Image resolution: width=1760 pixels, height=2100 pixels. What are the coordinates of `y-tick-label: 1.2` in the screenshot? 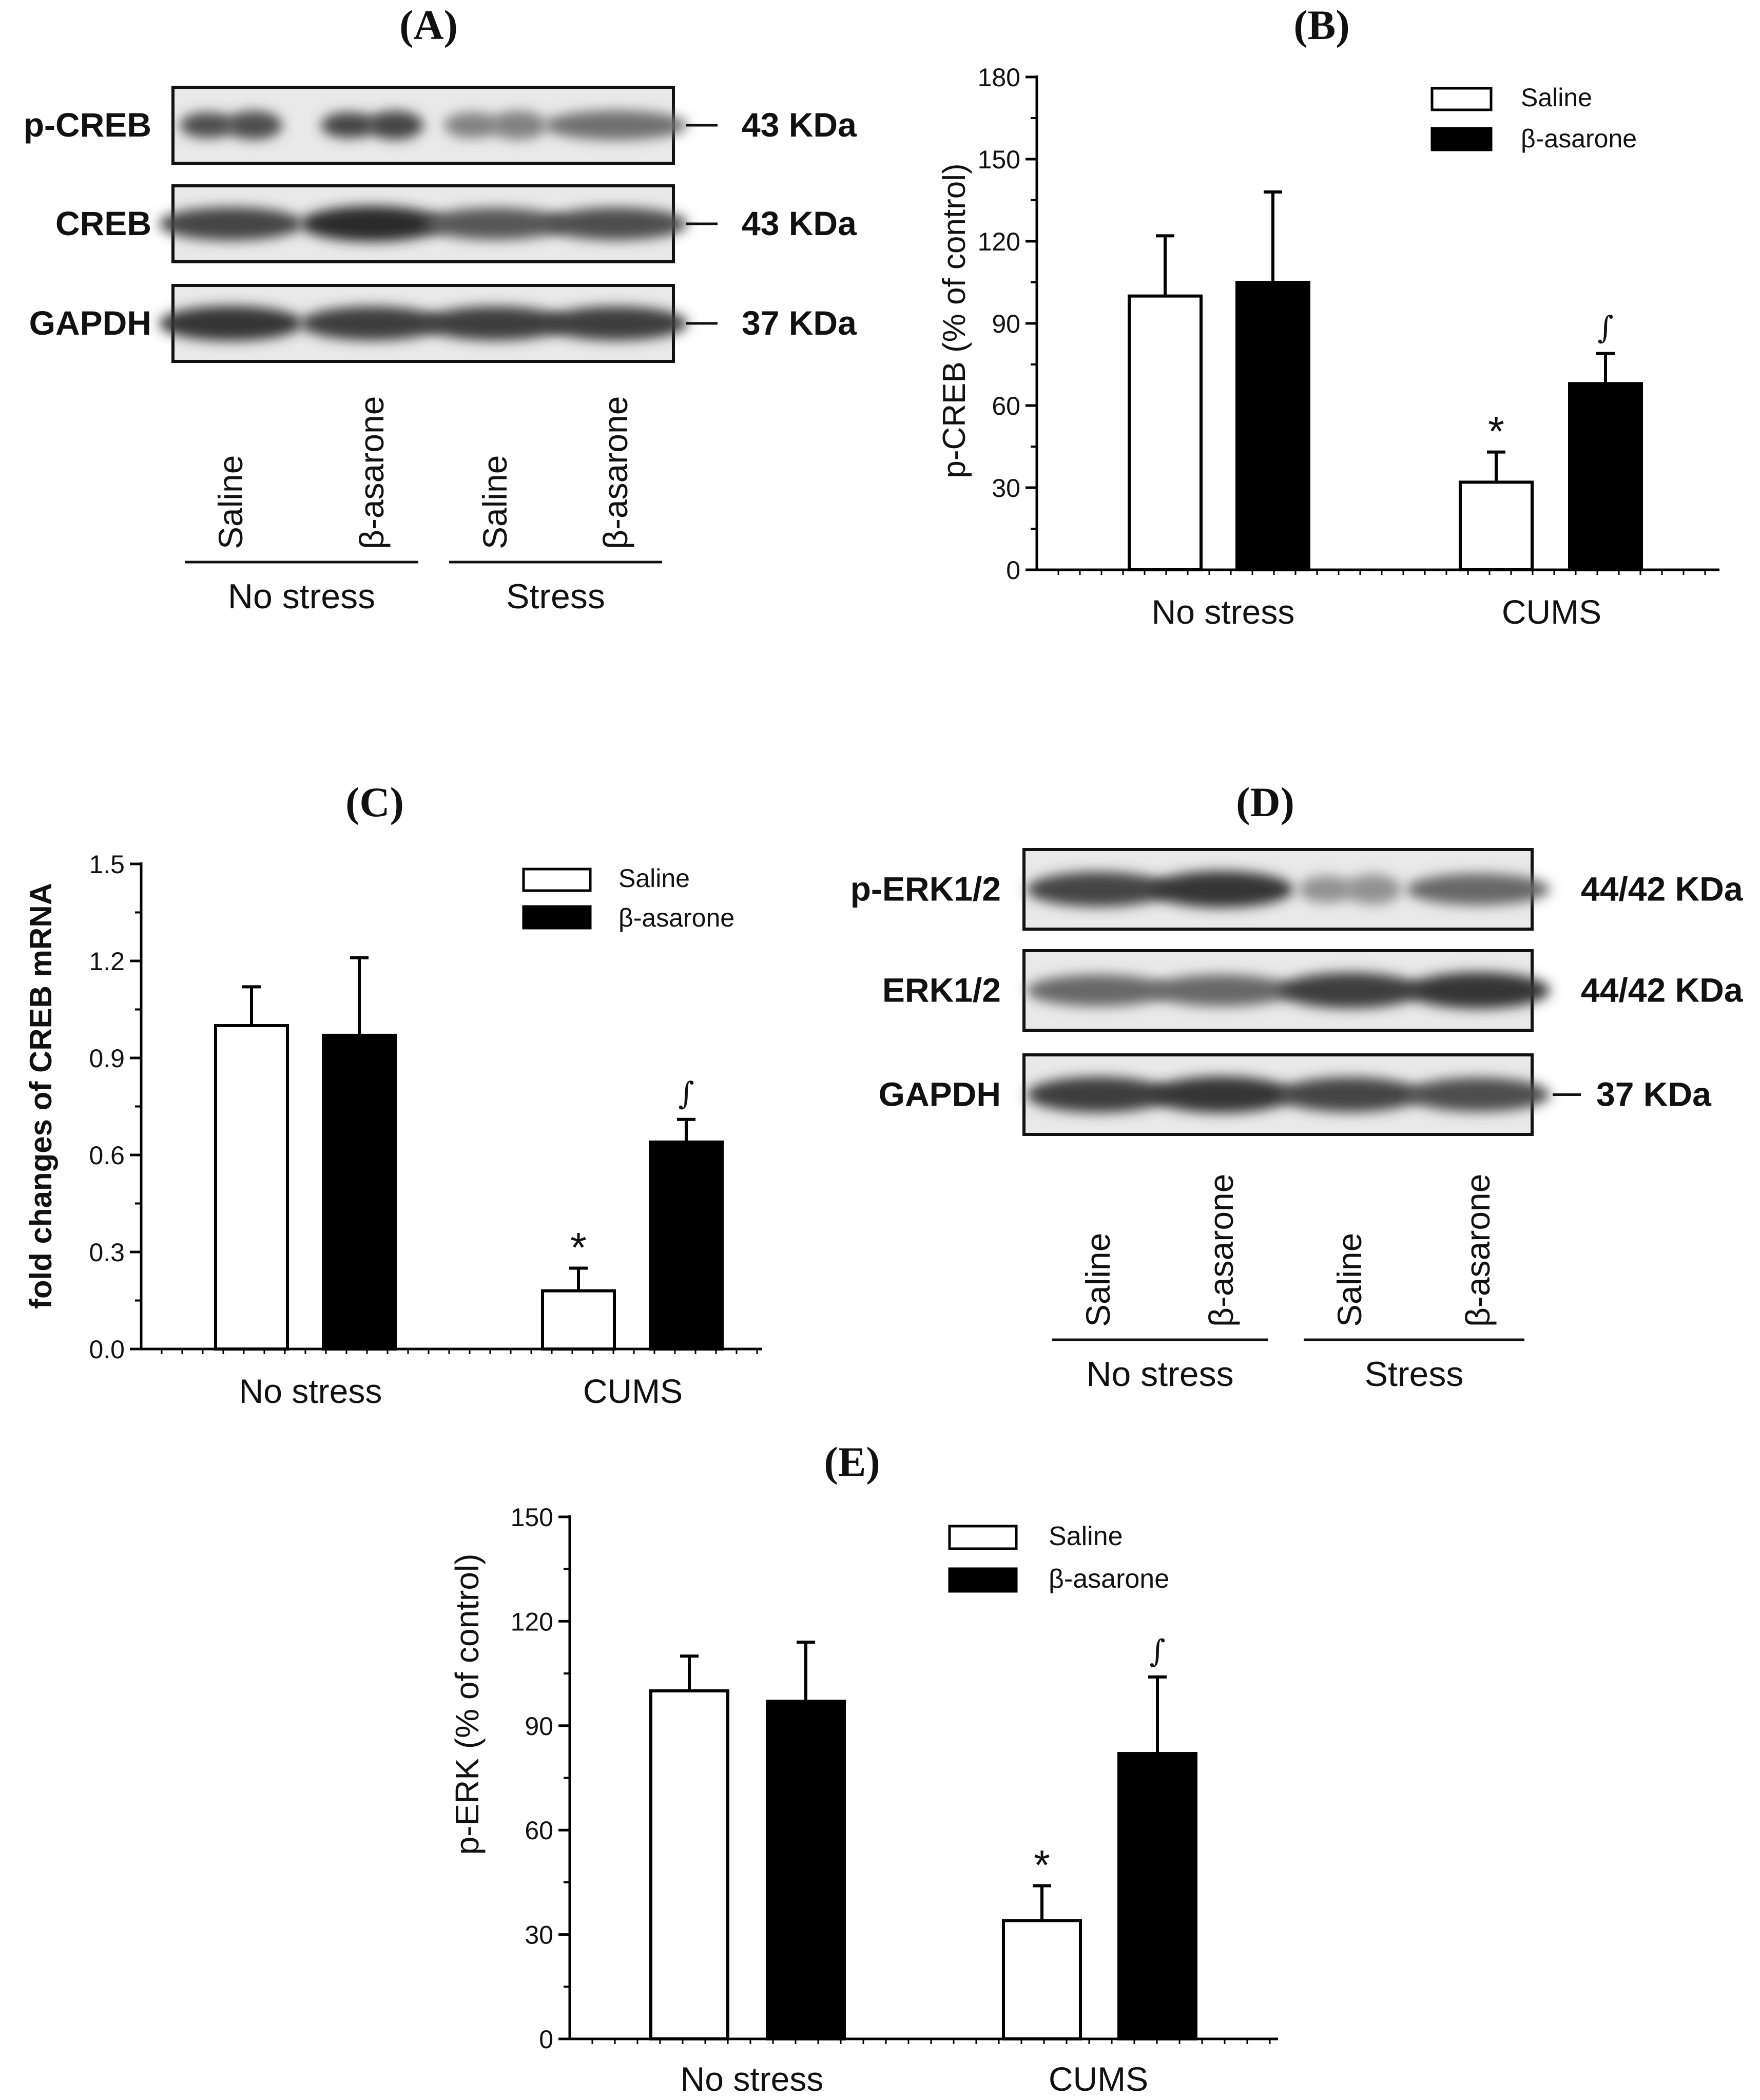 It's located at (107, 961).